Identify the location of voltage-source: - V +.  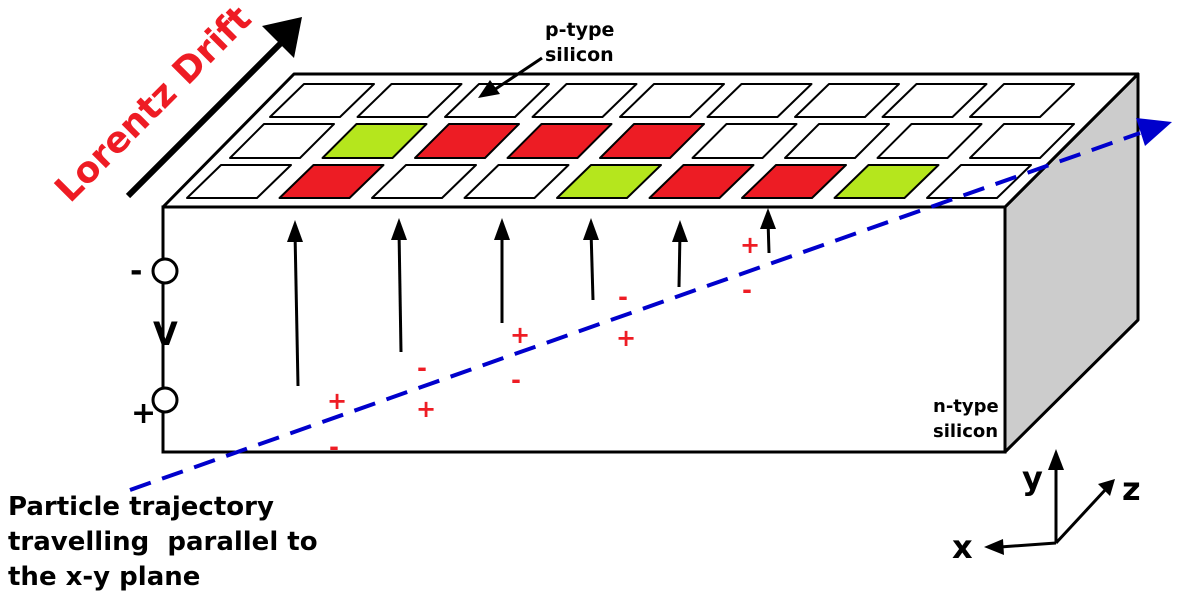
(154, 342).